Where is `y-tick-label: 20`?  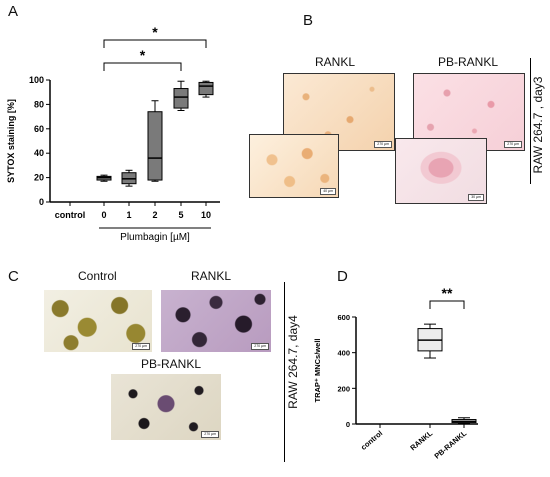 y-tick-label: 20 is located at coordinates (39, 178).